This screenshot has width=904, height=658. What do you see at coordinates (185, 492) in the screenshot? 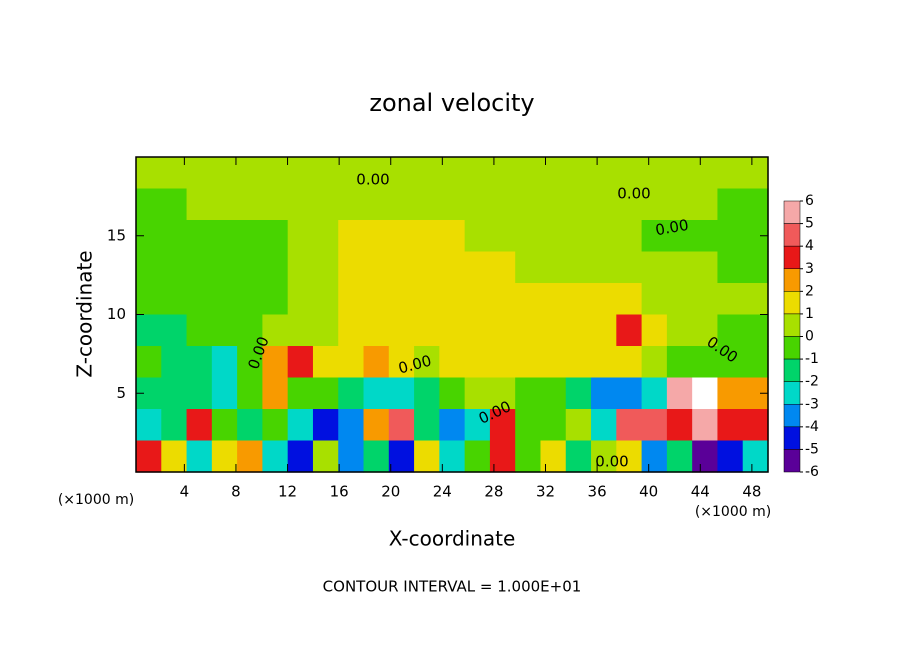
I see `x-tick-label: 4` at bounding box center [185, 492].